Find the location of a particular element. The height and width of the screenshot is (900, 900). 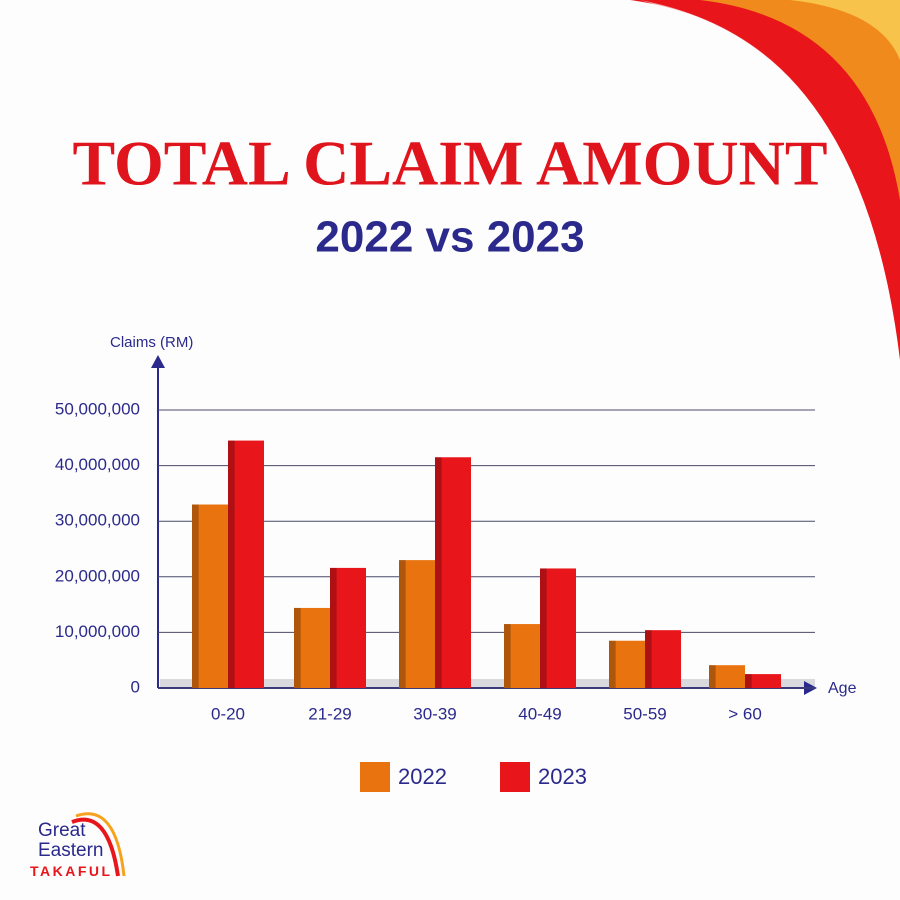

x-tick-label: 0-20 is located at coordinates (228, 713).